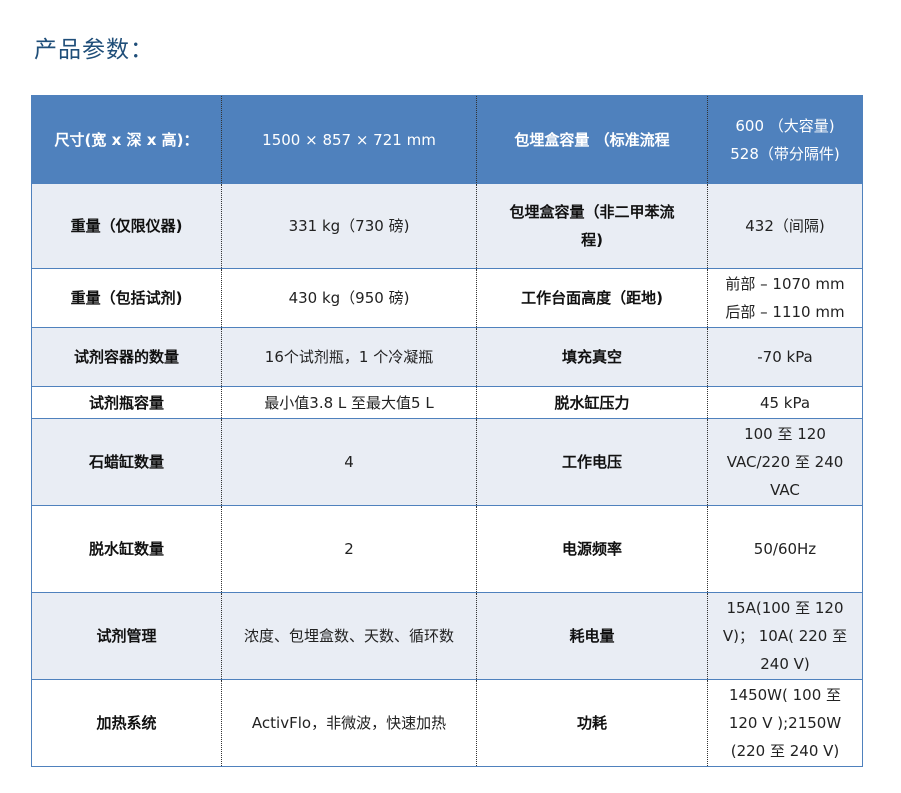  I want to click on spec-label: 加热系统, so click(126, 723).